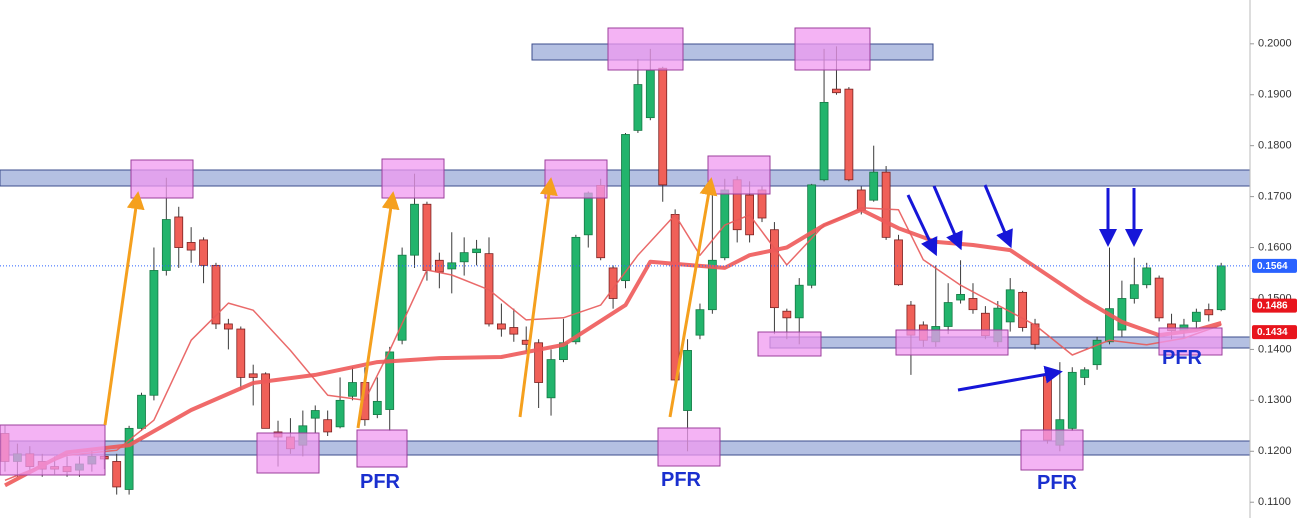 The width and height of the screenshot is (1299, 518). I want to click on y-tick-label: 0.2000, so click(1275, 44).